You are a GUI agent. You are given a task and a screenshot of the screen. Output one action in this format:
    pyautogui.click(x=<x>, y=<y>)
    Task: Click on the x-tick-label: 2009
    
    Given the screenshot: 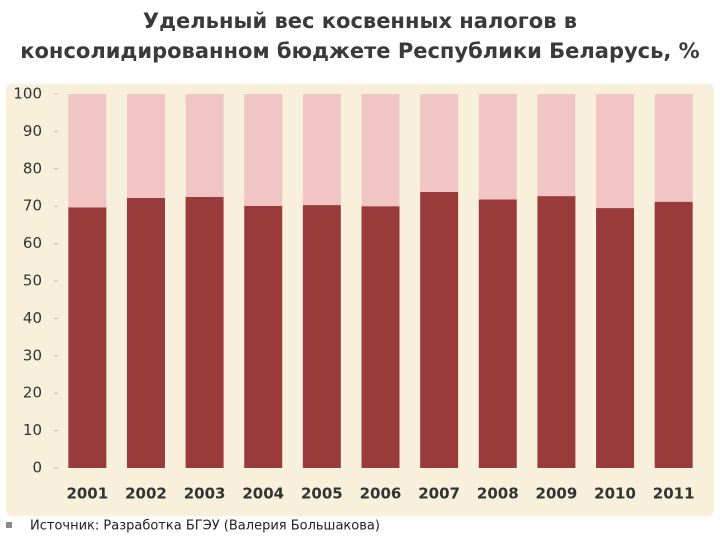 What is the action you would take?
    pyautogui.click(x=557, y=494)
    